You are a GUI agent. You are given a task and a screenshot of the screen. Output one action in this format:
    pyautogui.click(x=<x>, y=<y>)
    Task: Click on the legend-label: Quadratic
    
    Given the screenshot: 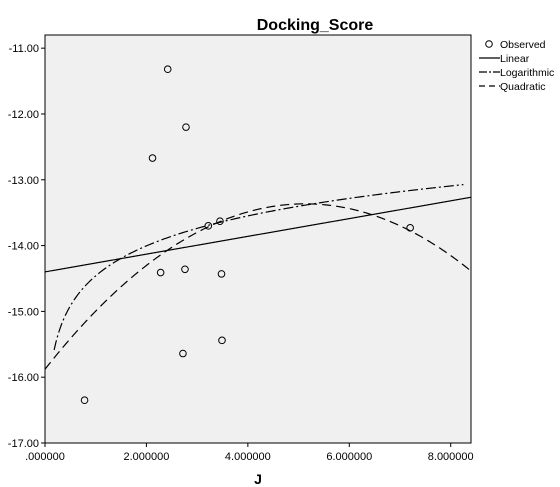 What is the action you would take?
    pyautogui.click(x=523, y=87)
    